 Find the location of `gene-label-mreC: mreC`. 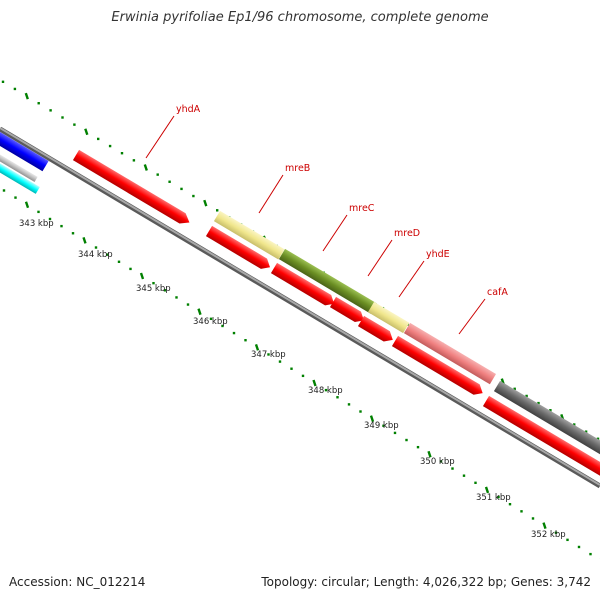

gene-label-mreC: mreC is located at coordinates (362, 208).